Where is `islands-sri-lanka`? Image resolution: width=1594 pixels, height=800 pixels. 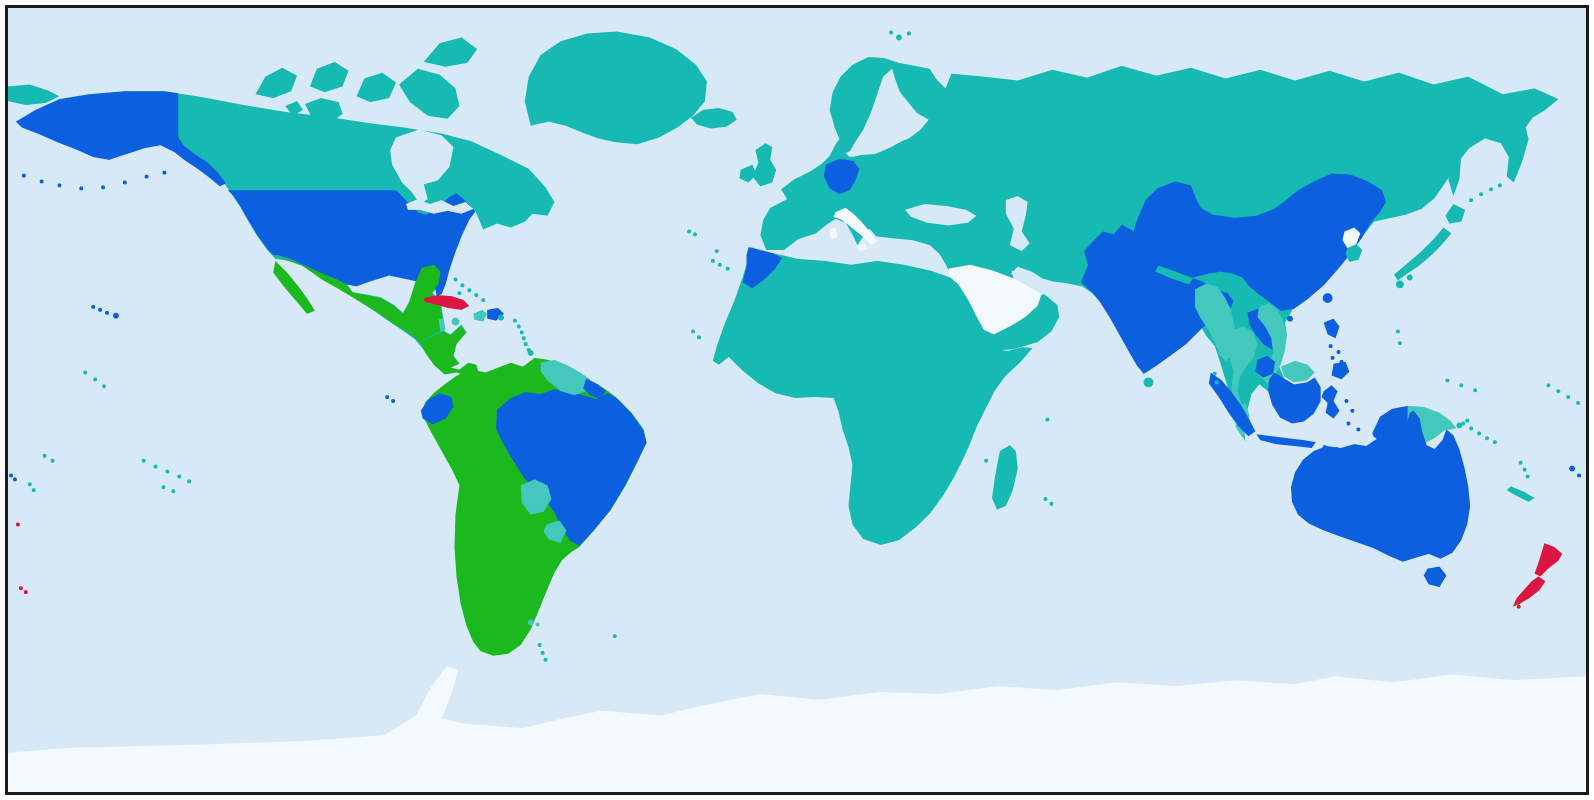
islands-sri-lanka is located at coordinates (1148, 382).